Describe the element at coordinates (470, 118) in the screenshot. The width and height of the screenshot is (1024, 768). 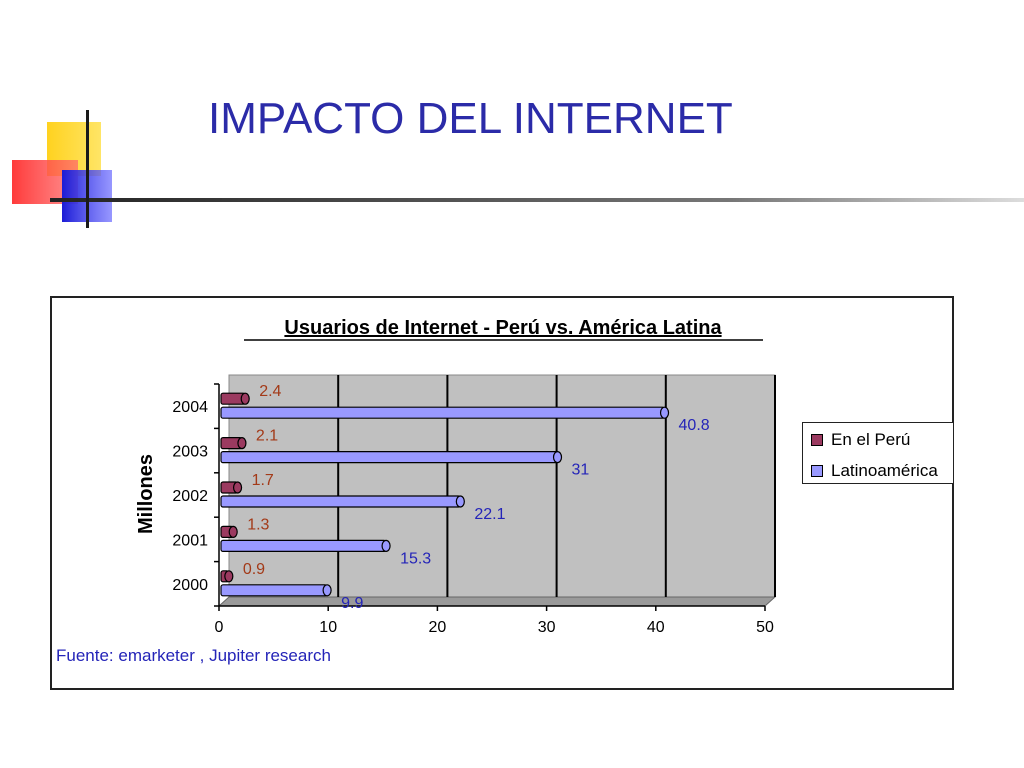
I see `slide-title: IMPACTO DEL INTERNET` at that location.